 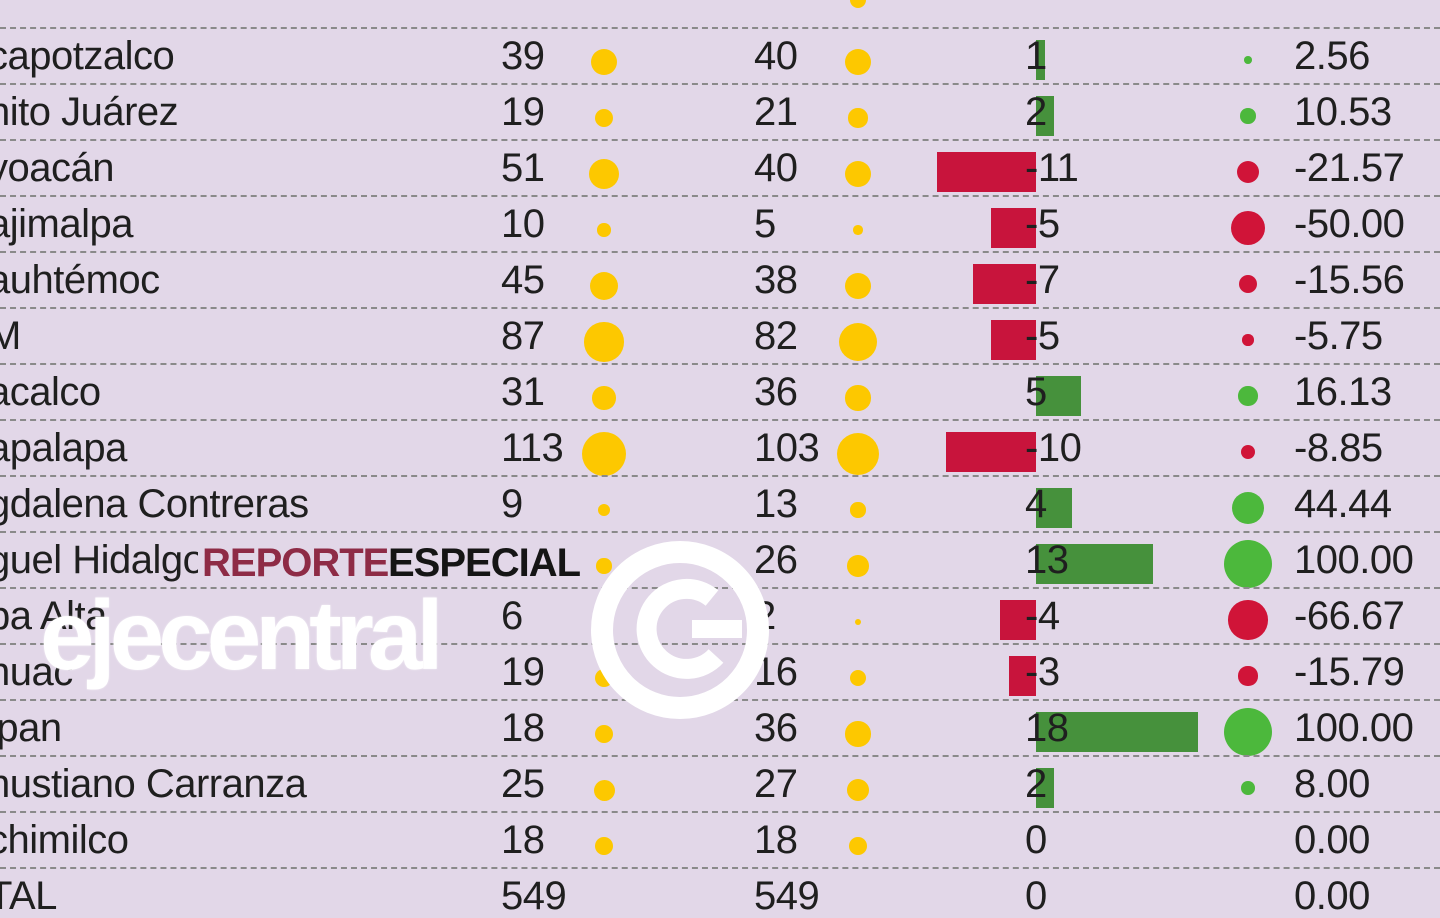 I want to click on row-label: gdalena Contreras, so click(x=154, y=504).